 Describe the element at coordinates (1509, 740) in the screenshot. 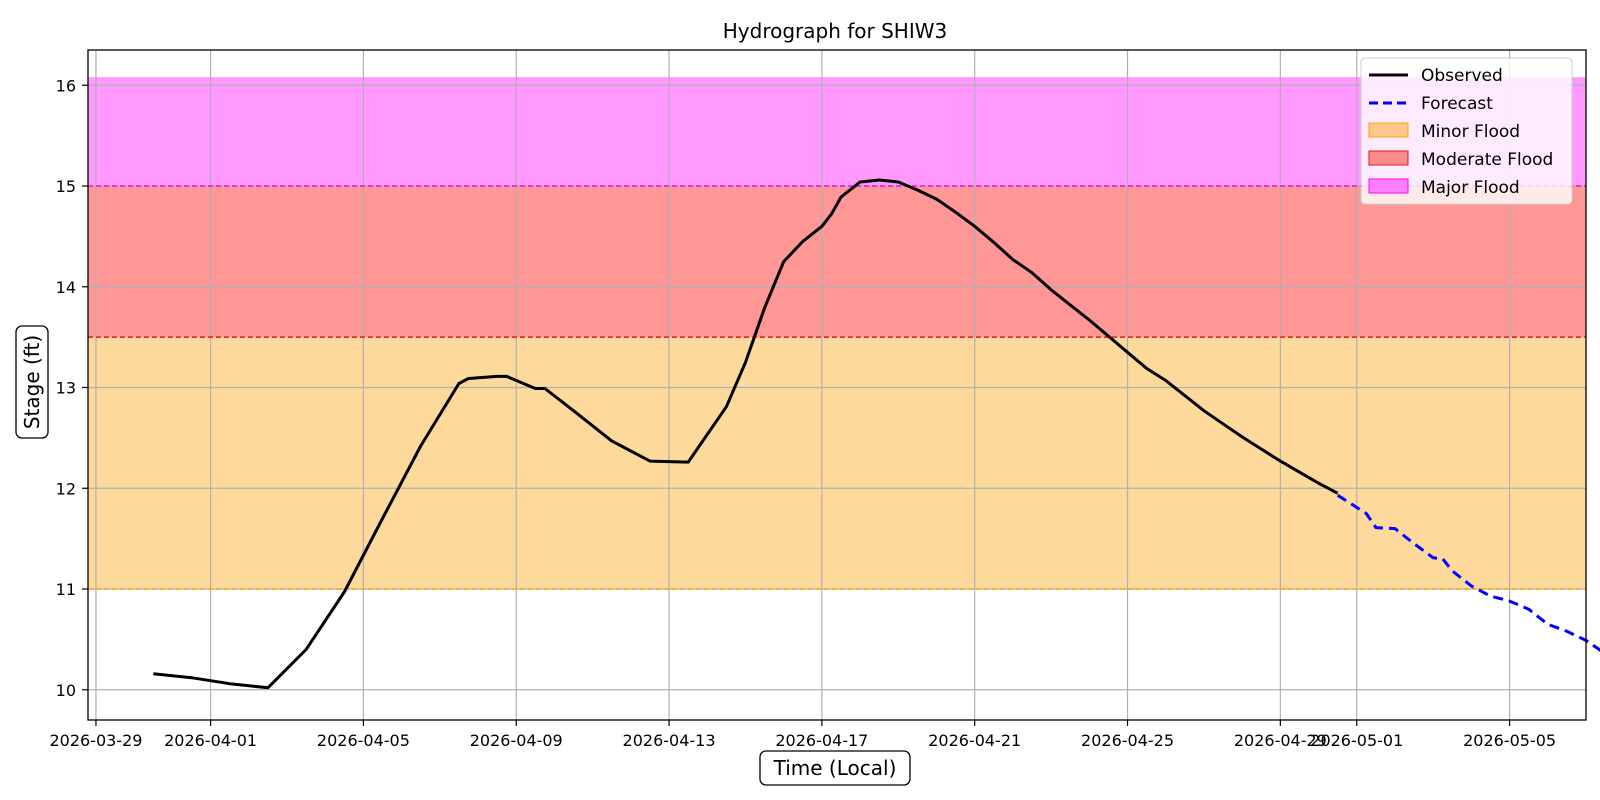

I see `x-tick-label: 2026-05-05` at that location.